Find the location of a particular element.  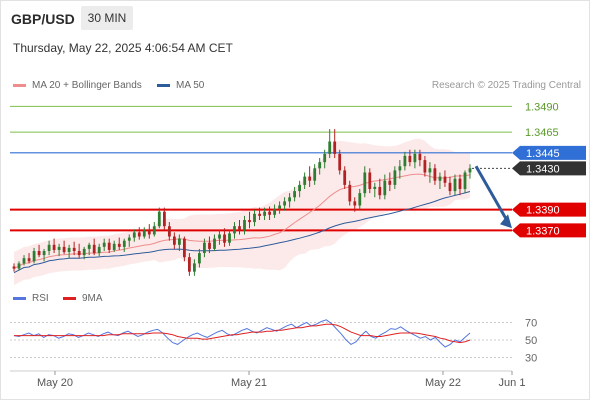

rsi-ma-legend: 9MA is located at coordinates (83, 298).